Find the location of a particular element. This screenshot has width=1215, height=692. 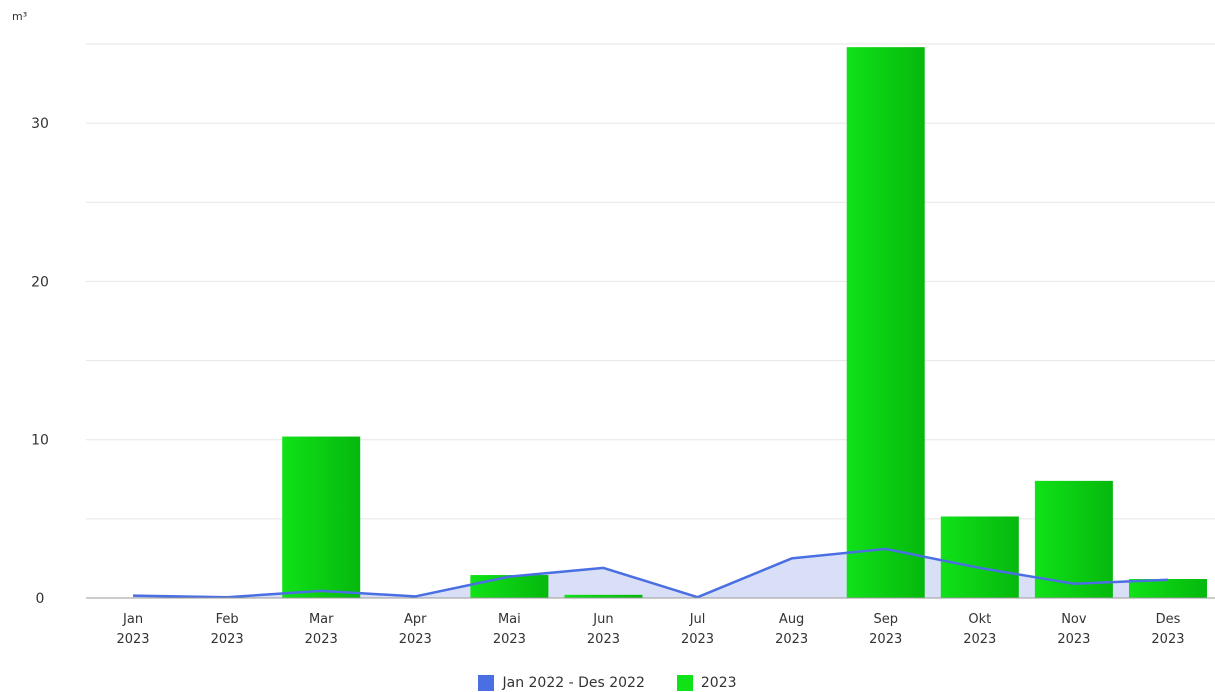

y-tick-label: 30 is located at coordinates (40, 124).